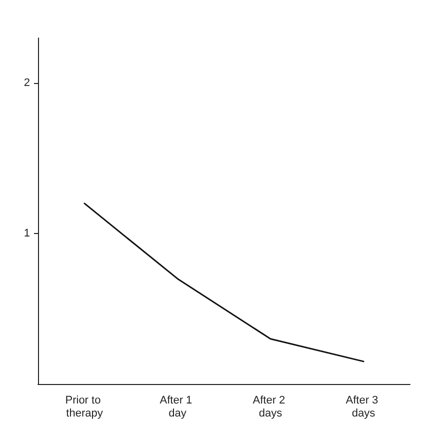 The height and width of the screenshot is (436, 432). I want to click on x-tick-label: After 1 day, so click(178, 407).